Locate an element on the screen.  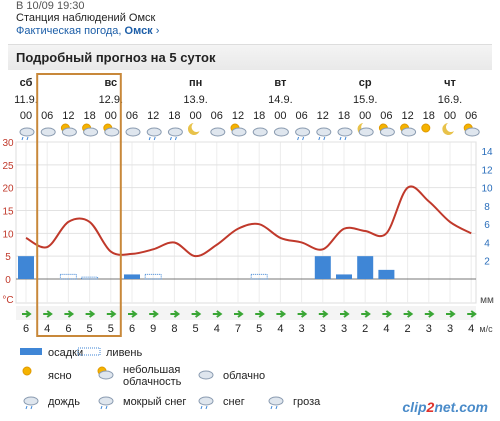
y-tick-label-left: 25 is located at coordinates (8, 166).